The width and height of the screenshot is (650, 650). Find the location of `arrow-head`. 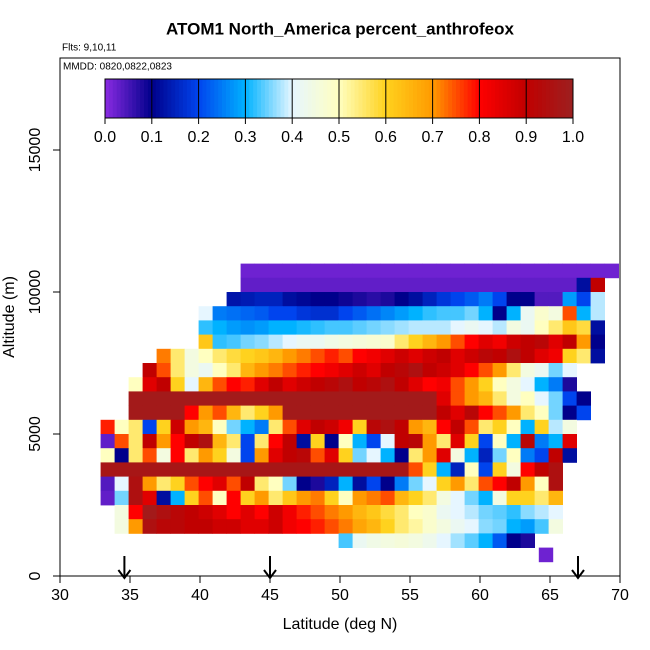

arrow-head is located at coordinates (270, 574).